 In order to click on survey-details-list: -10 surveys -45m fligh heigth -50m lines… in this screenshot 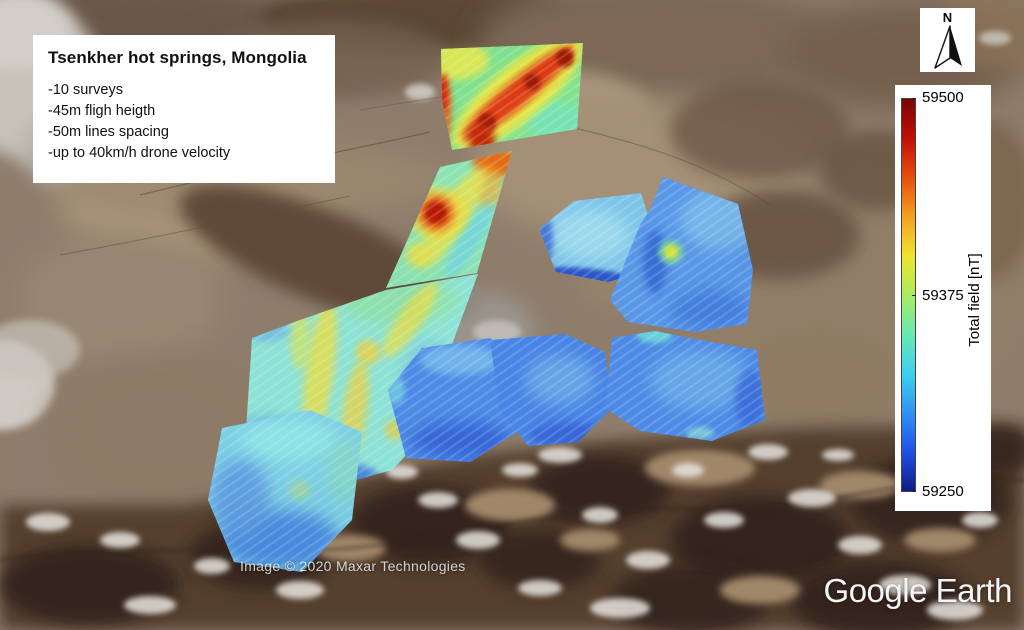, I will do `click(184, 122)`.